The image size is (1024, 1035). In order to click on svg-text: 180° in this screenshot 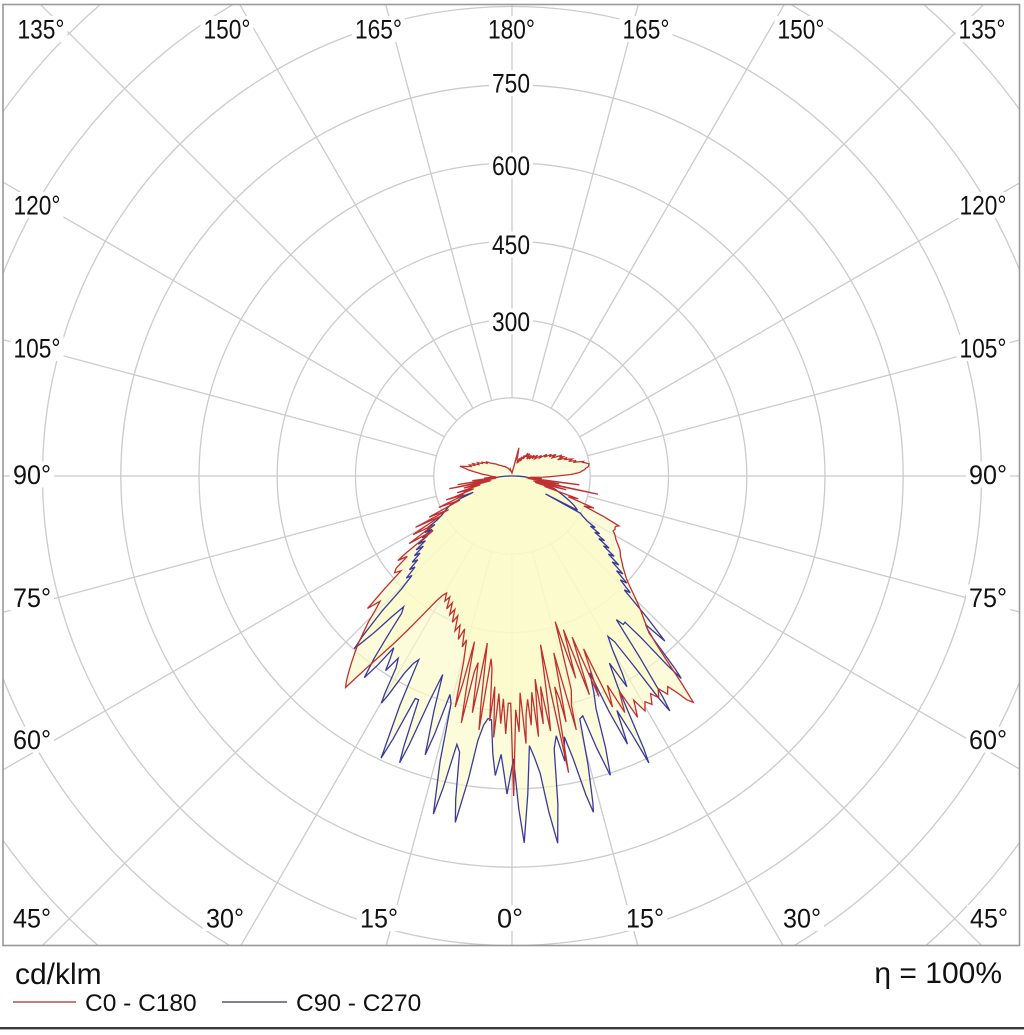, I will do `click(511, 30)`.